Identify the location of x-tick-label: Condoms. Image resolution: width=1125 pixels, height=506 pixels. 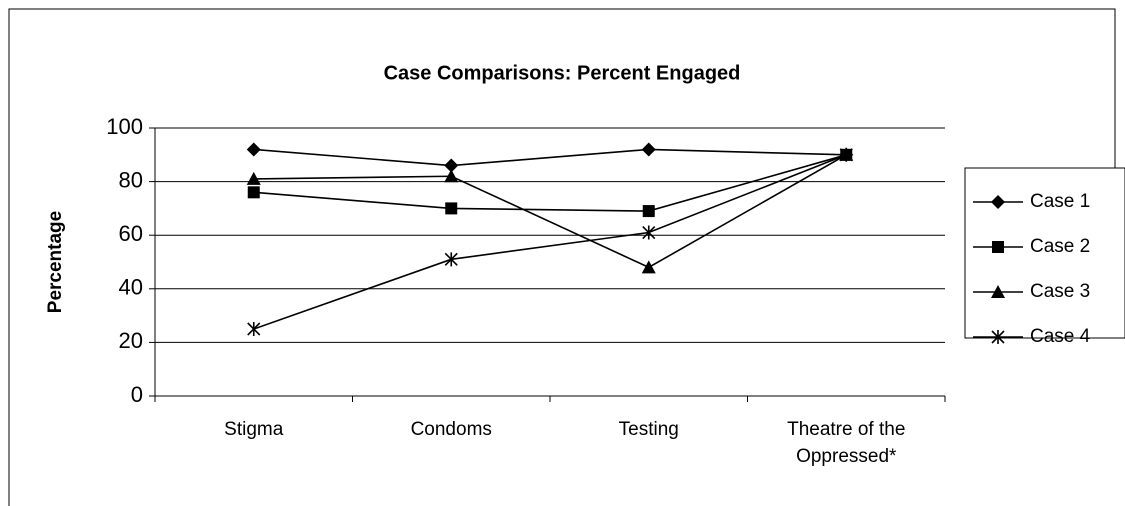
(451, 429).